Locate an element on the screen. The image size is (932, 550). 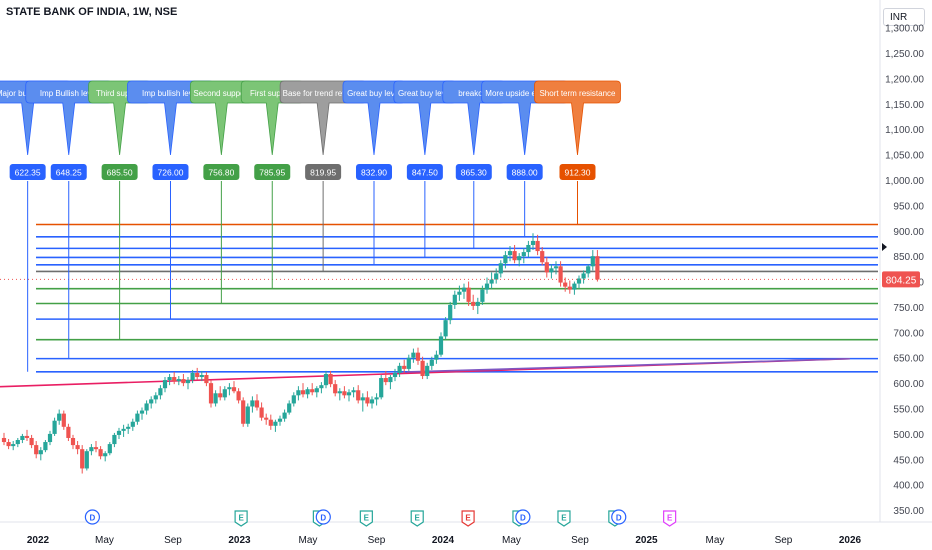
level-annotation: Major bullish level622.35 is located at coordinates (36, 226).